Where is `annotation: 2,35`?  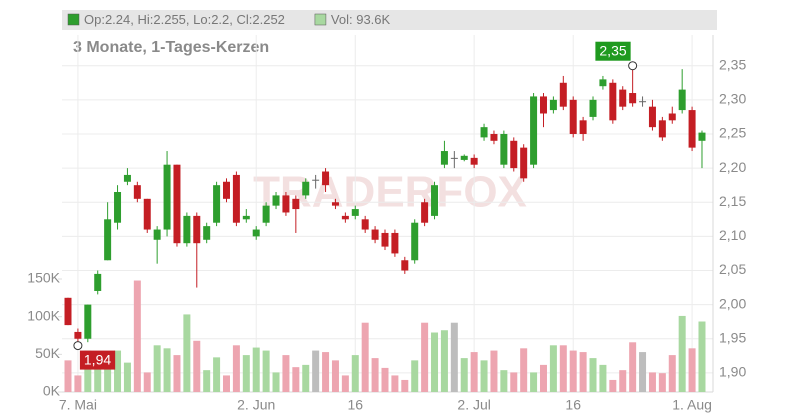 annotation: 2,35 is located at coordinates (613, 51).